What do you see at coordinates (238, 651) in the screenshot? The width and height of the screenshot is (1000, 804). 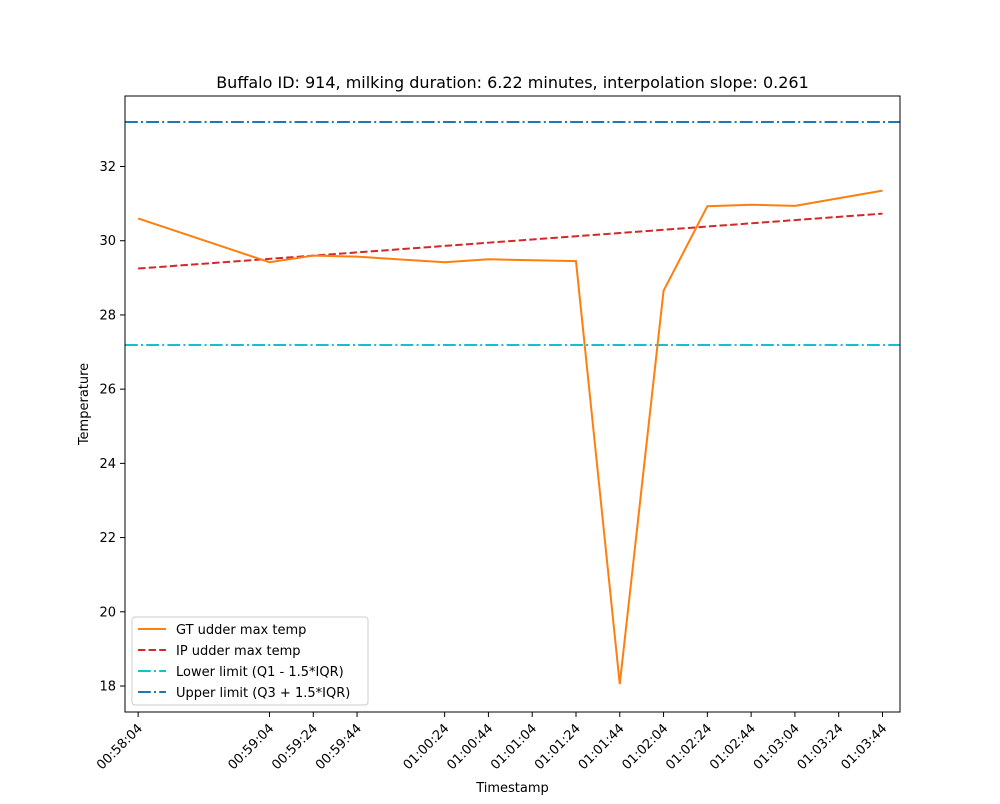 I see `legend-label-ip-udder-max-temp: IP udder max temp` at bounding box center [238, 651].